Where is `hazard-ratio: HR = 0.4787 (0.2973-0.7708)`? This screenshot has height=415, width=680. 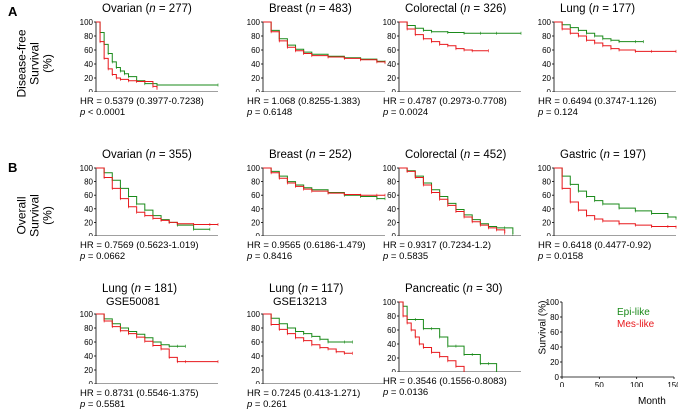 hazard-ratio: HR = 0.4787 (0.2973-0.7708) is located at coordinates (445, 101).